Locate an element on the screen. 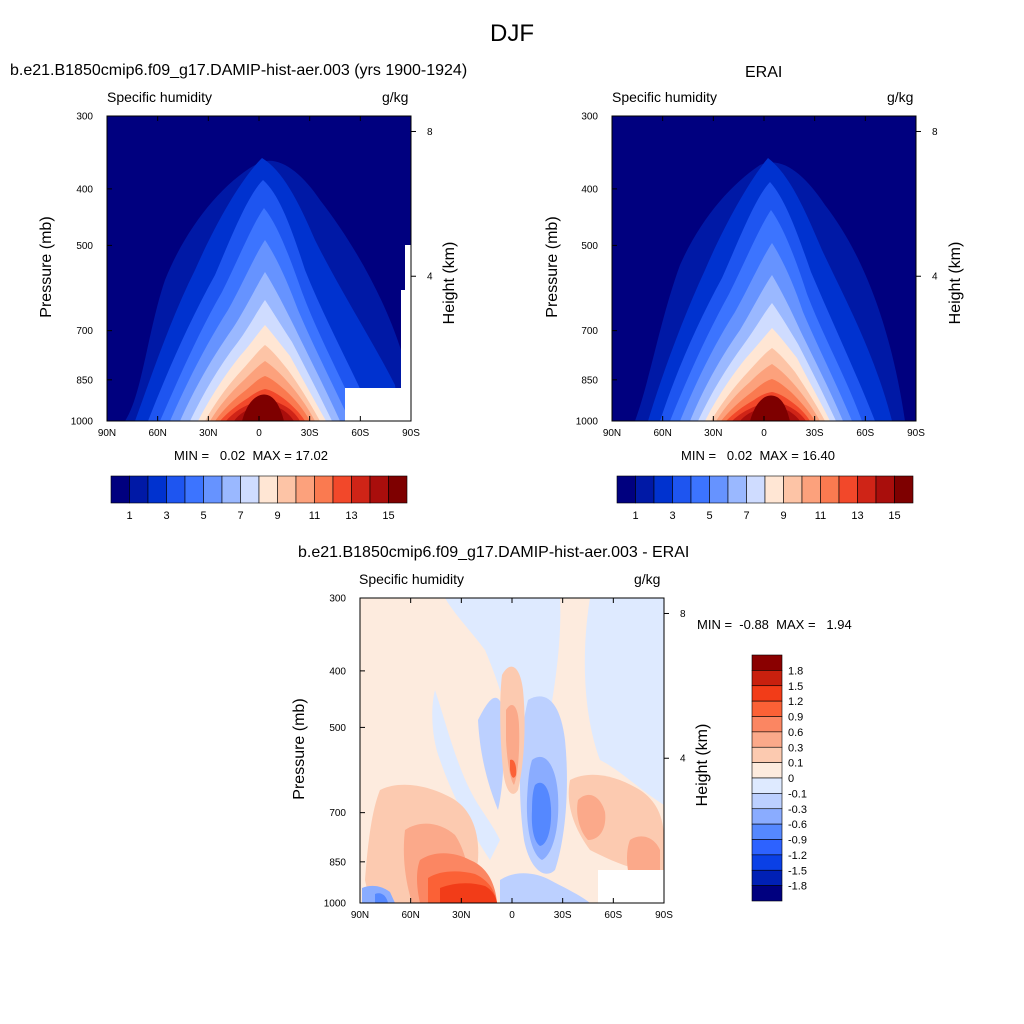 The image size is (1024, 1024). panel2-units-label: g/kg is located at coordinates (900, 97).